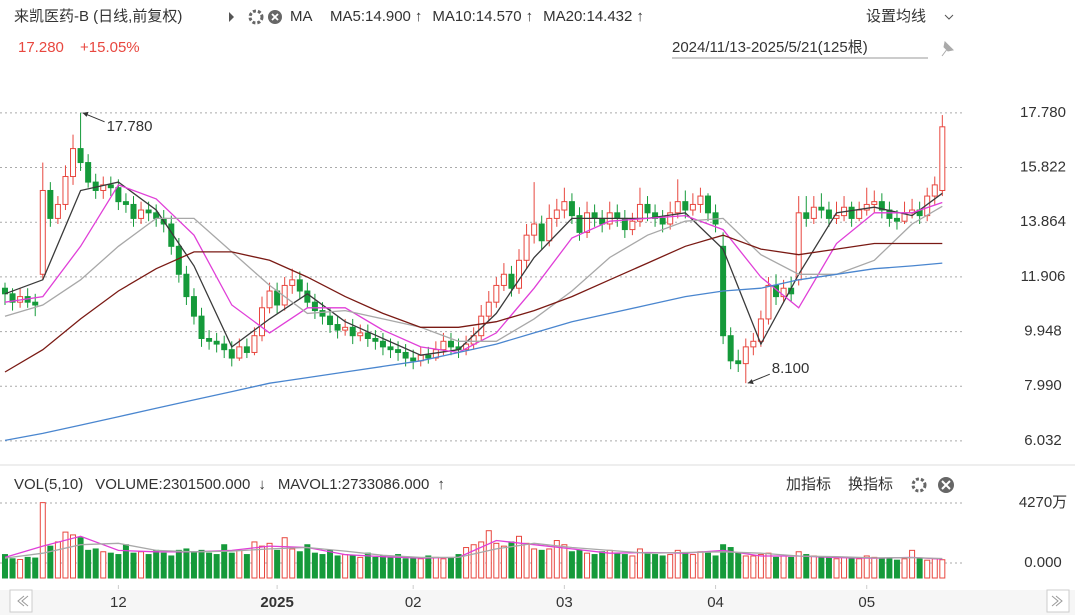  I want to click on legend-trend: ↑, so click(441, 484).